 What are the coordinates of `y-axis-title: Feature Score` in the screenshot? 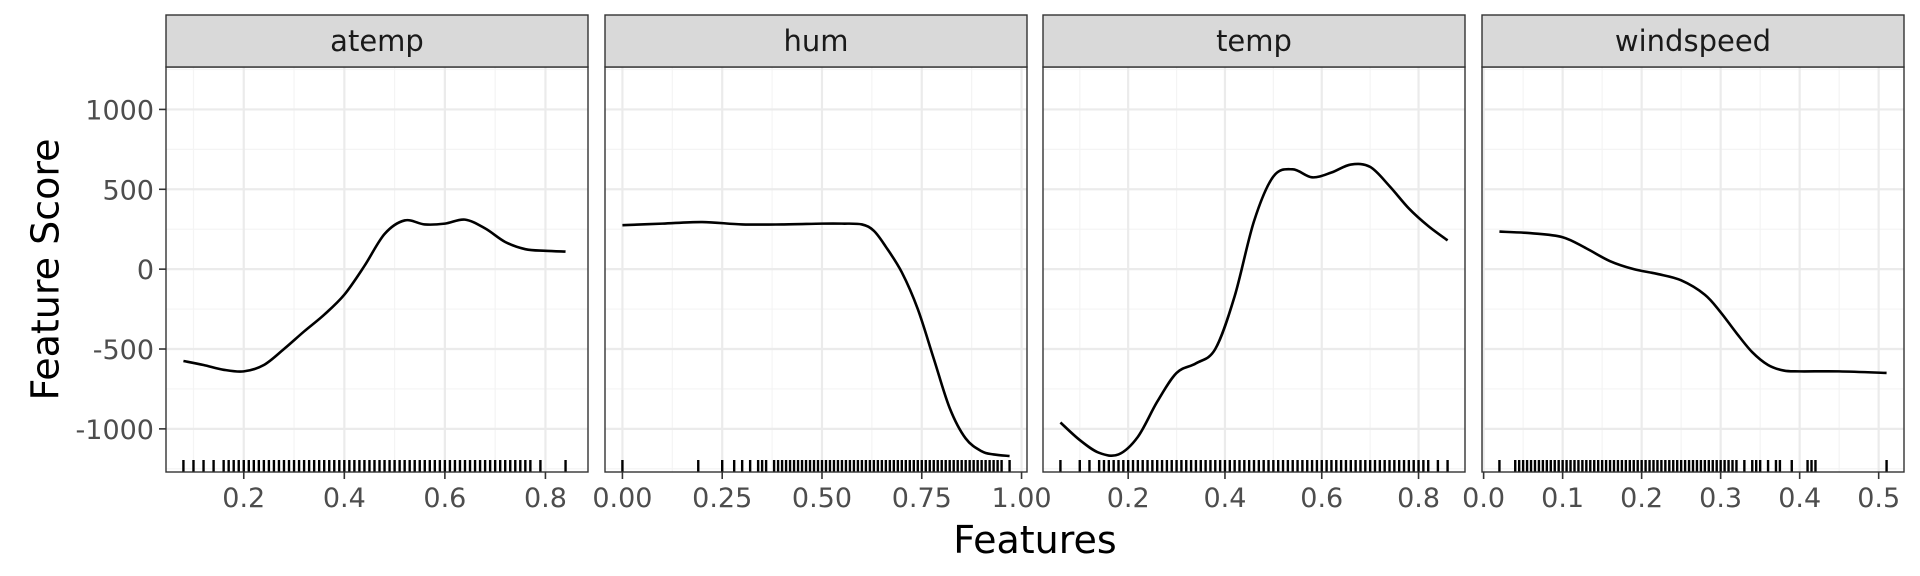 It's located at (45, 269).